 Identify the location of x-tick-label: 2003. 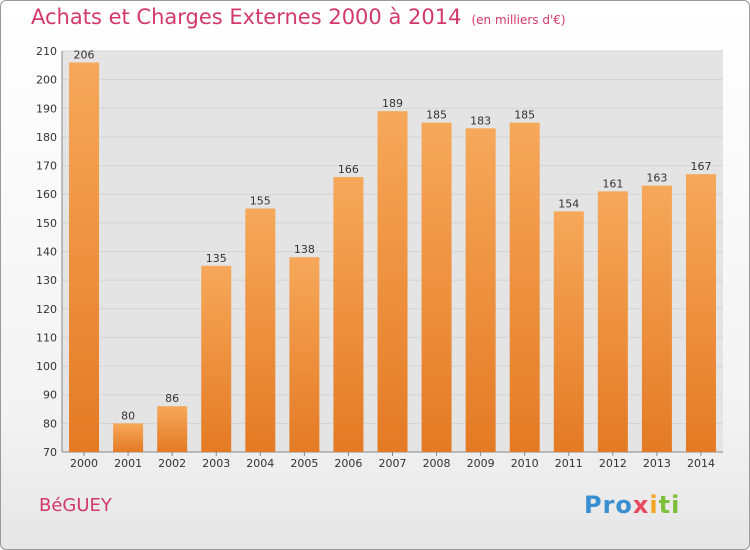
(216, 463).